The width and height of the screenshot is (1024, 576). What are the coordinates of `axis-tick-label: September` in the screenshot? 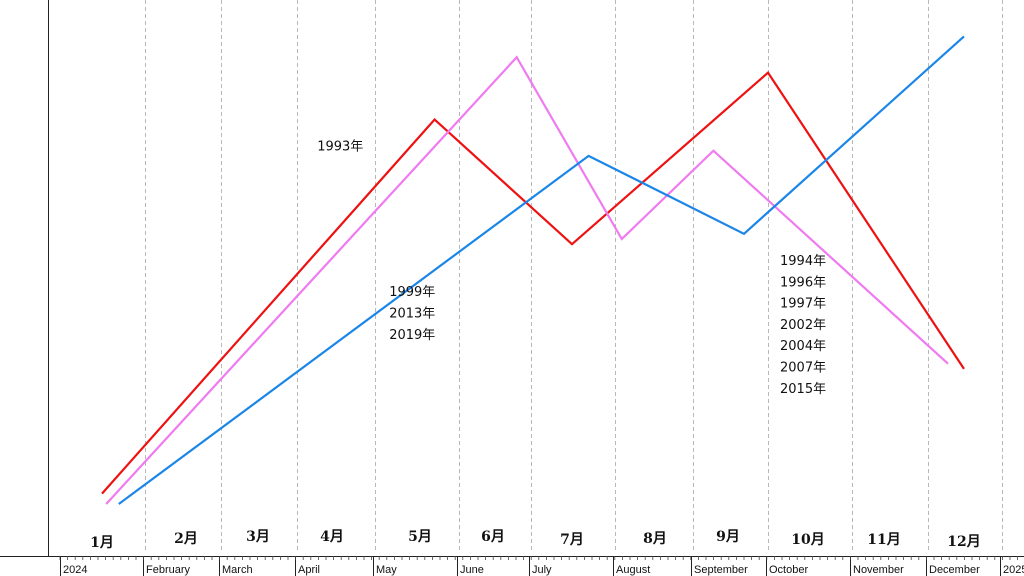 It's located at (721, 570).